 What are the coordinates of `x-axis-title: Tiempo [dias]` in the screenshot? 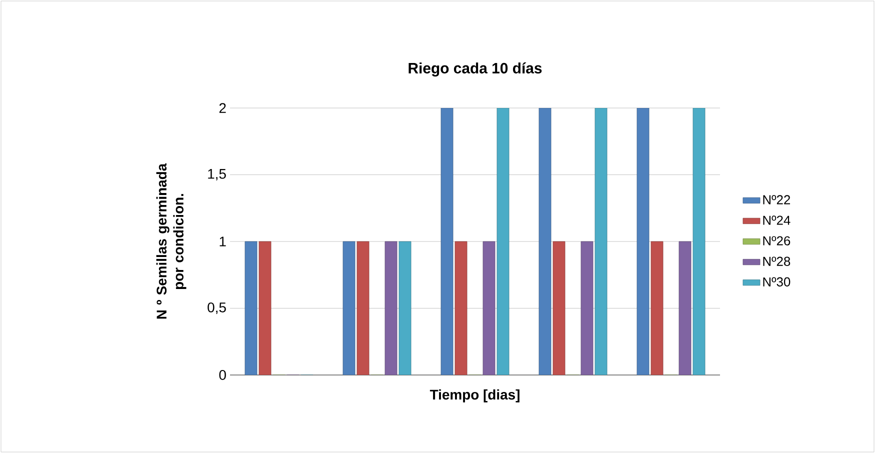 It's located at (475, 395).